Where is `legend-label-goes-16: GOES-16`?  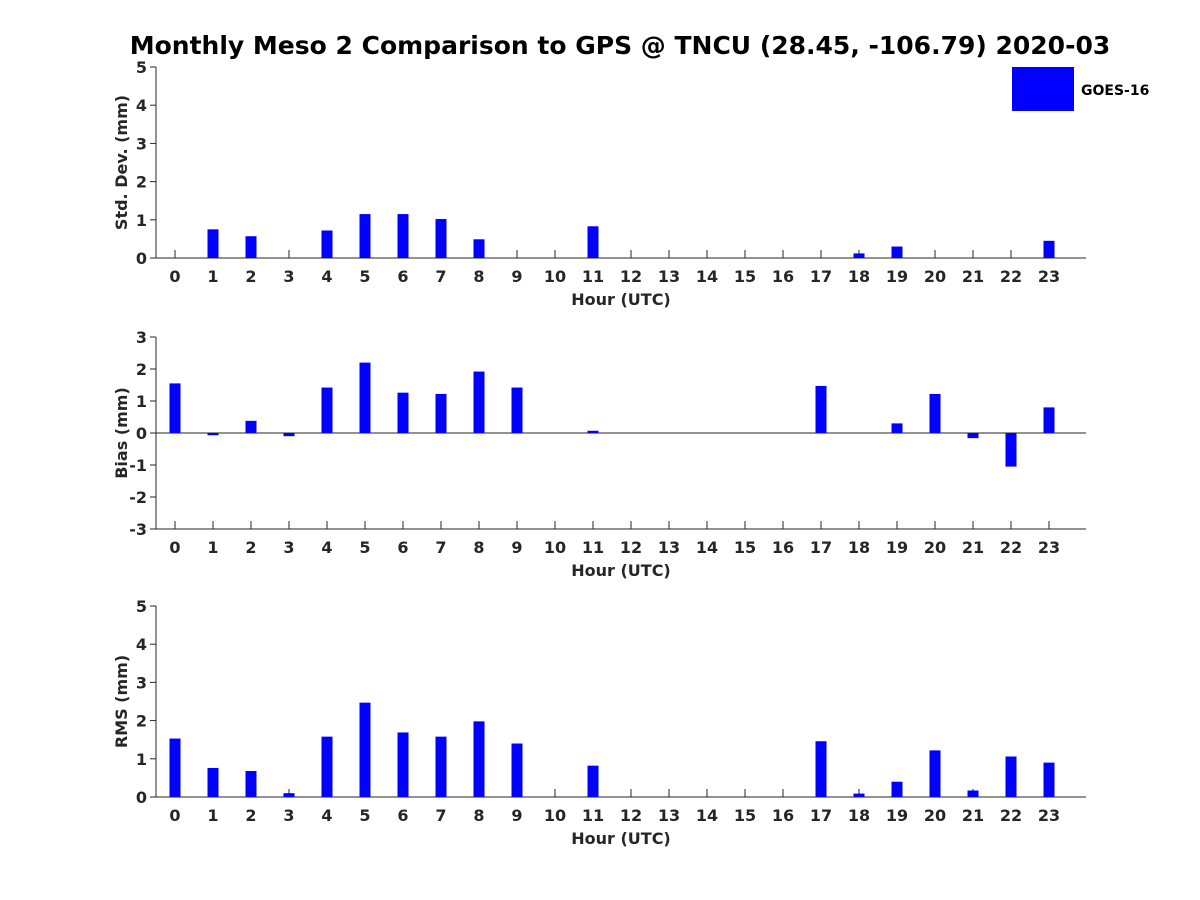 legend-label-goes-16: GOES-16 is located at coordinates (1115, 91).